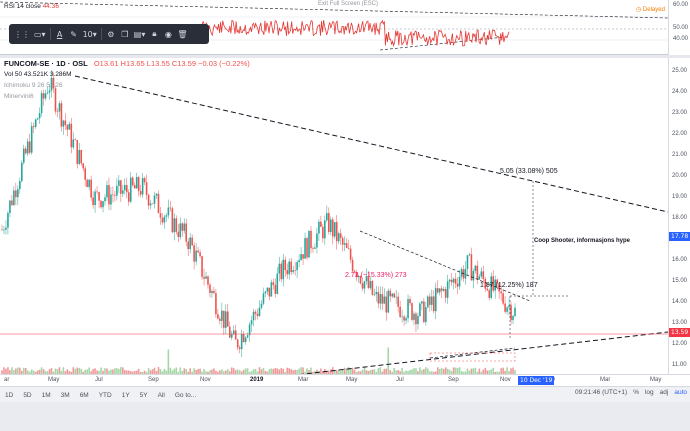 Image resolution: width=690 pixels, height=431 pixels. I want to click on visibility-eye-icon: ◉, so click(168, 34).